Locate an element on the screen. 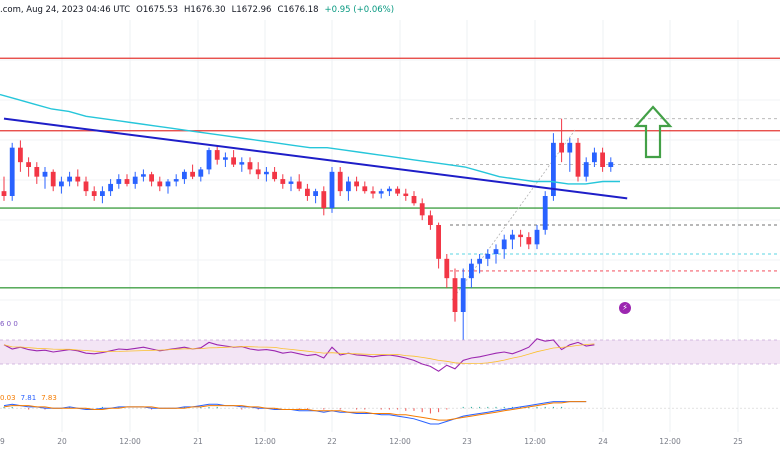 The height and width of the screenshot is (468, 780). macd-value-1: 0.03 is located at coordinates (8, 398).